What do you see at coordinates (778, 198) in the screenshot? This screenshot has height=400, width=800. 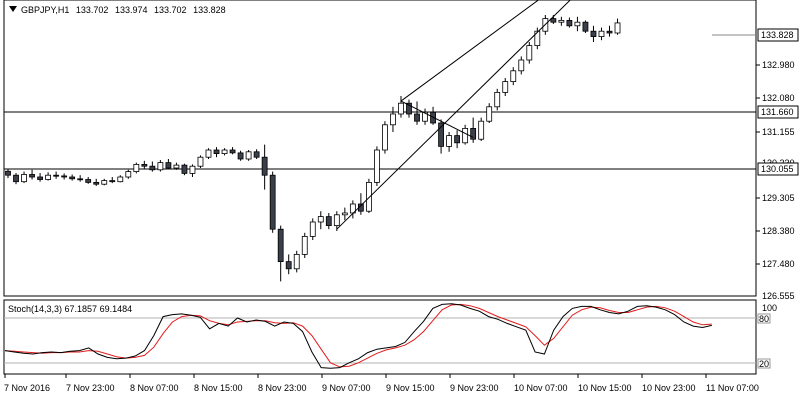 I see `price-tick: 129.305` at bounding box center [778, 198].